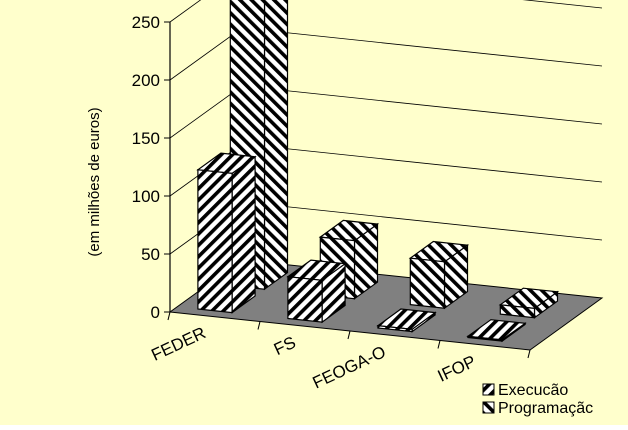 Image resolution: width=628 pixels, height=430 pixels. What do you see at coordinates (406, 320) in the screenshot?
I see `bar-execucao-feoga-o` at bounding box center [406, 320].